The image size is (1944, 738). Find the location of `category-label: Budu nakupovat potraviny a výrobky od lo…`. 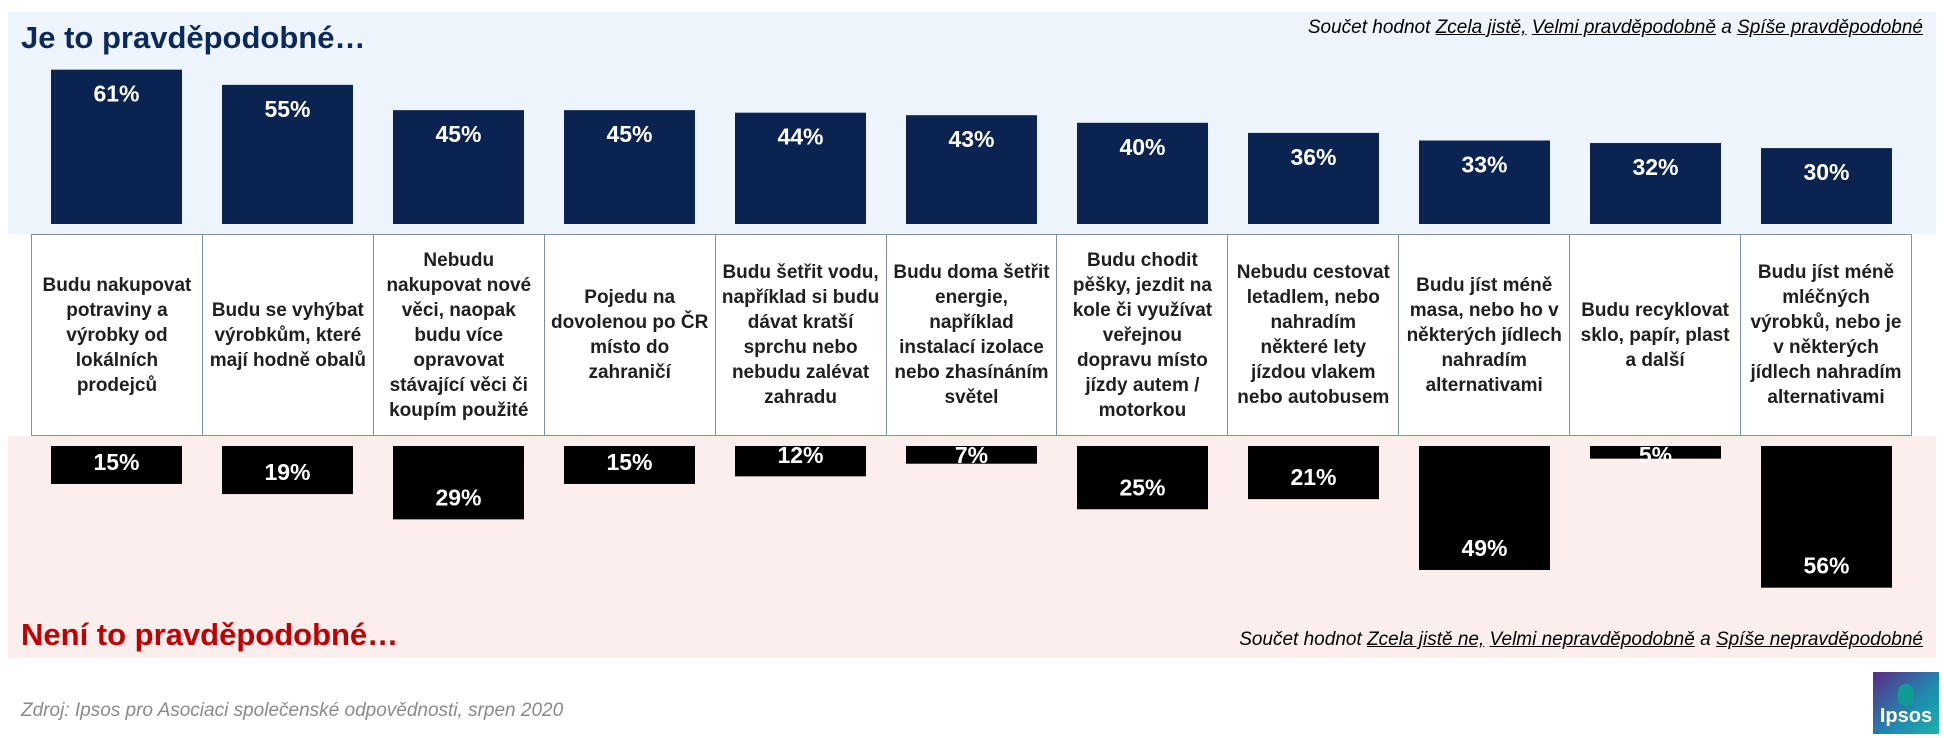

category-label: Budu nakupovat potraviny a výrobky od lo… is located at coordinates (117, 335).